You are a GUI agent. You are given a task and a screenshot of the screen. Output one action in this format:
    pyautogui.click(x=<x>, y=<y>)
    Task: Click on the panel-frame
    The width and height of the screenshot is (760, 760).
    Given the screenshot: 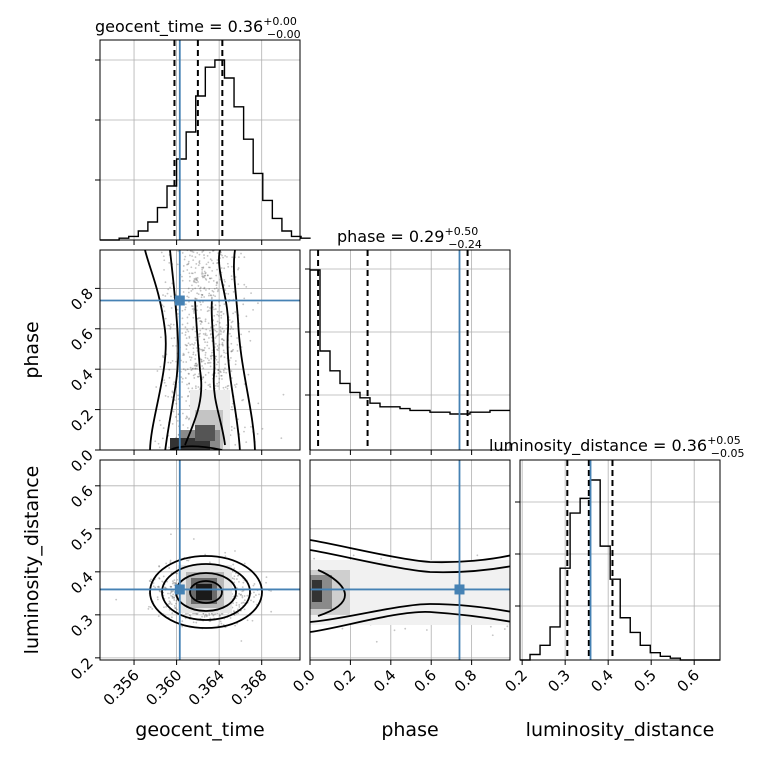 What is the action you would take?
    pyautogui.click(x=410, y=350)
    